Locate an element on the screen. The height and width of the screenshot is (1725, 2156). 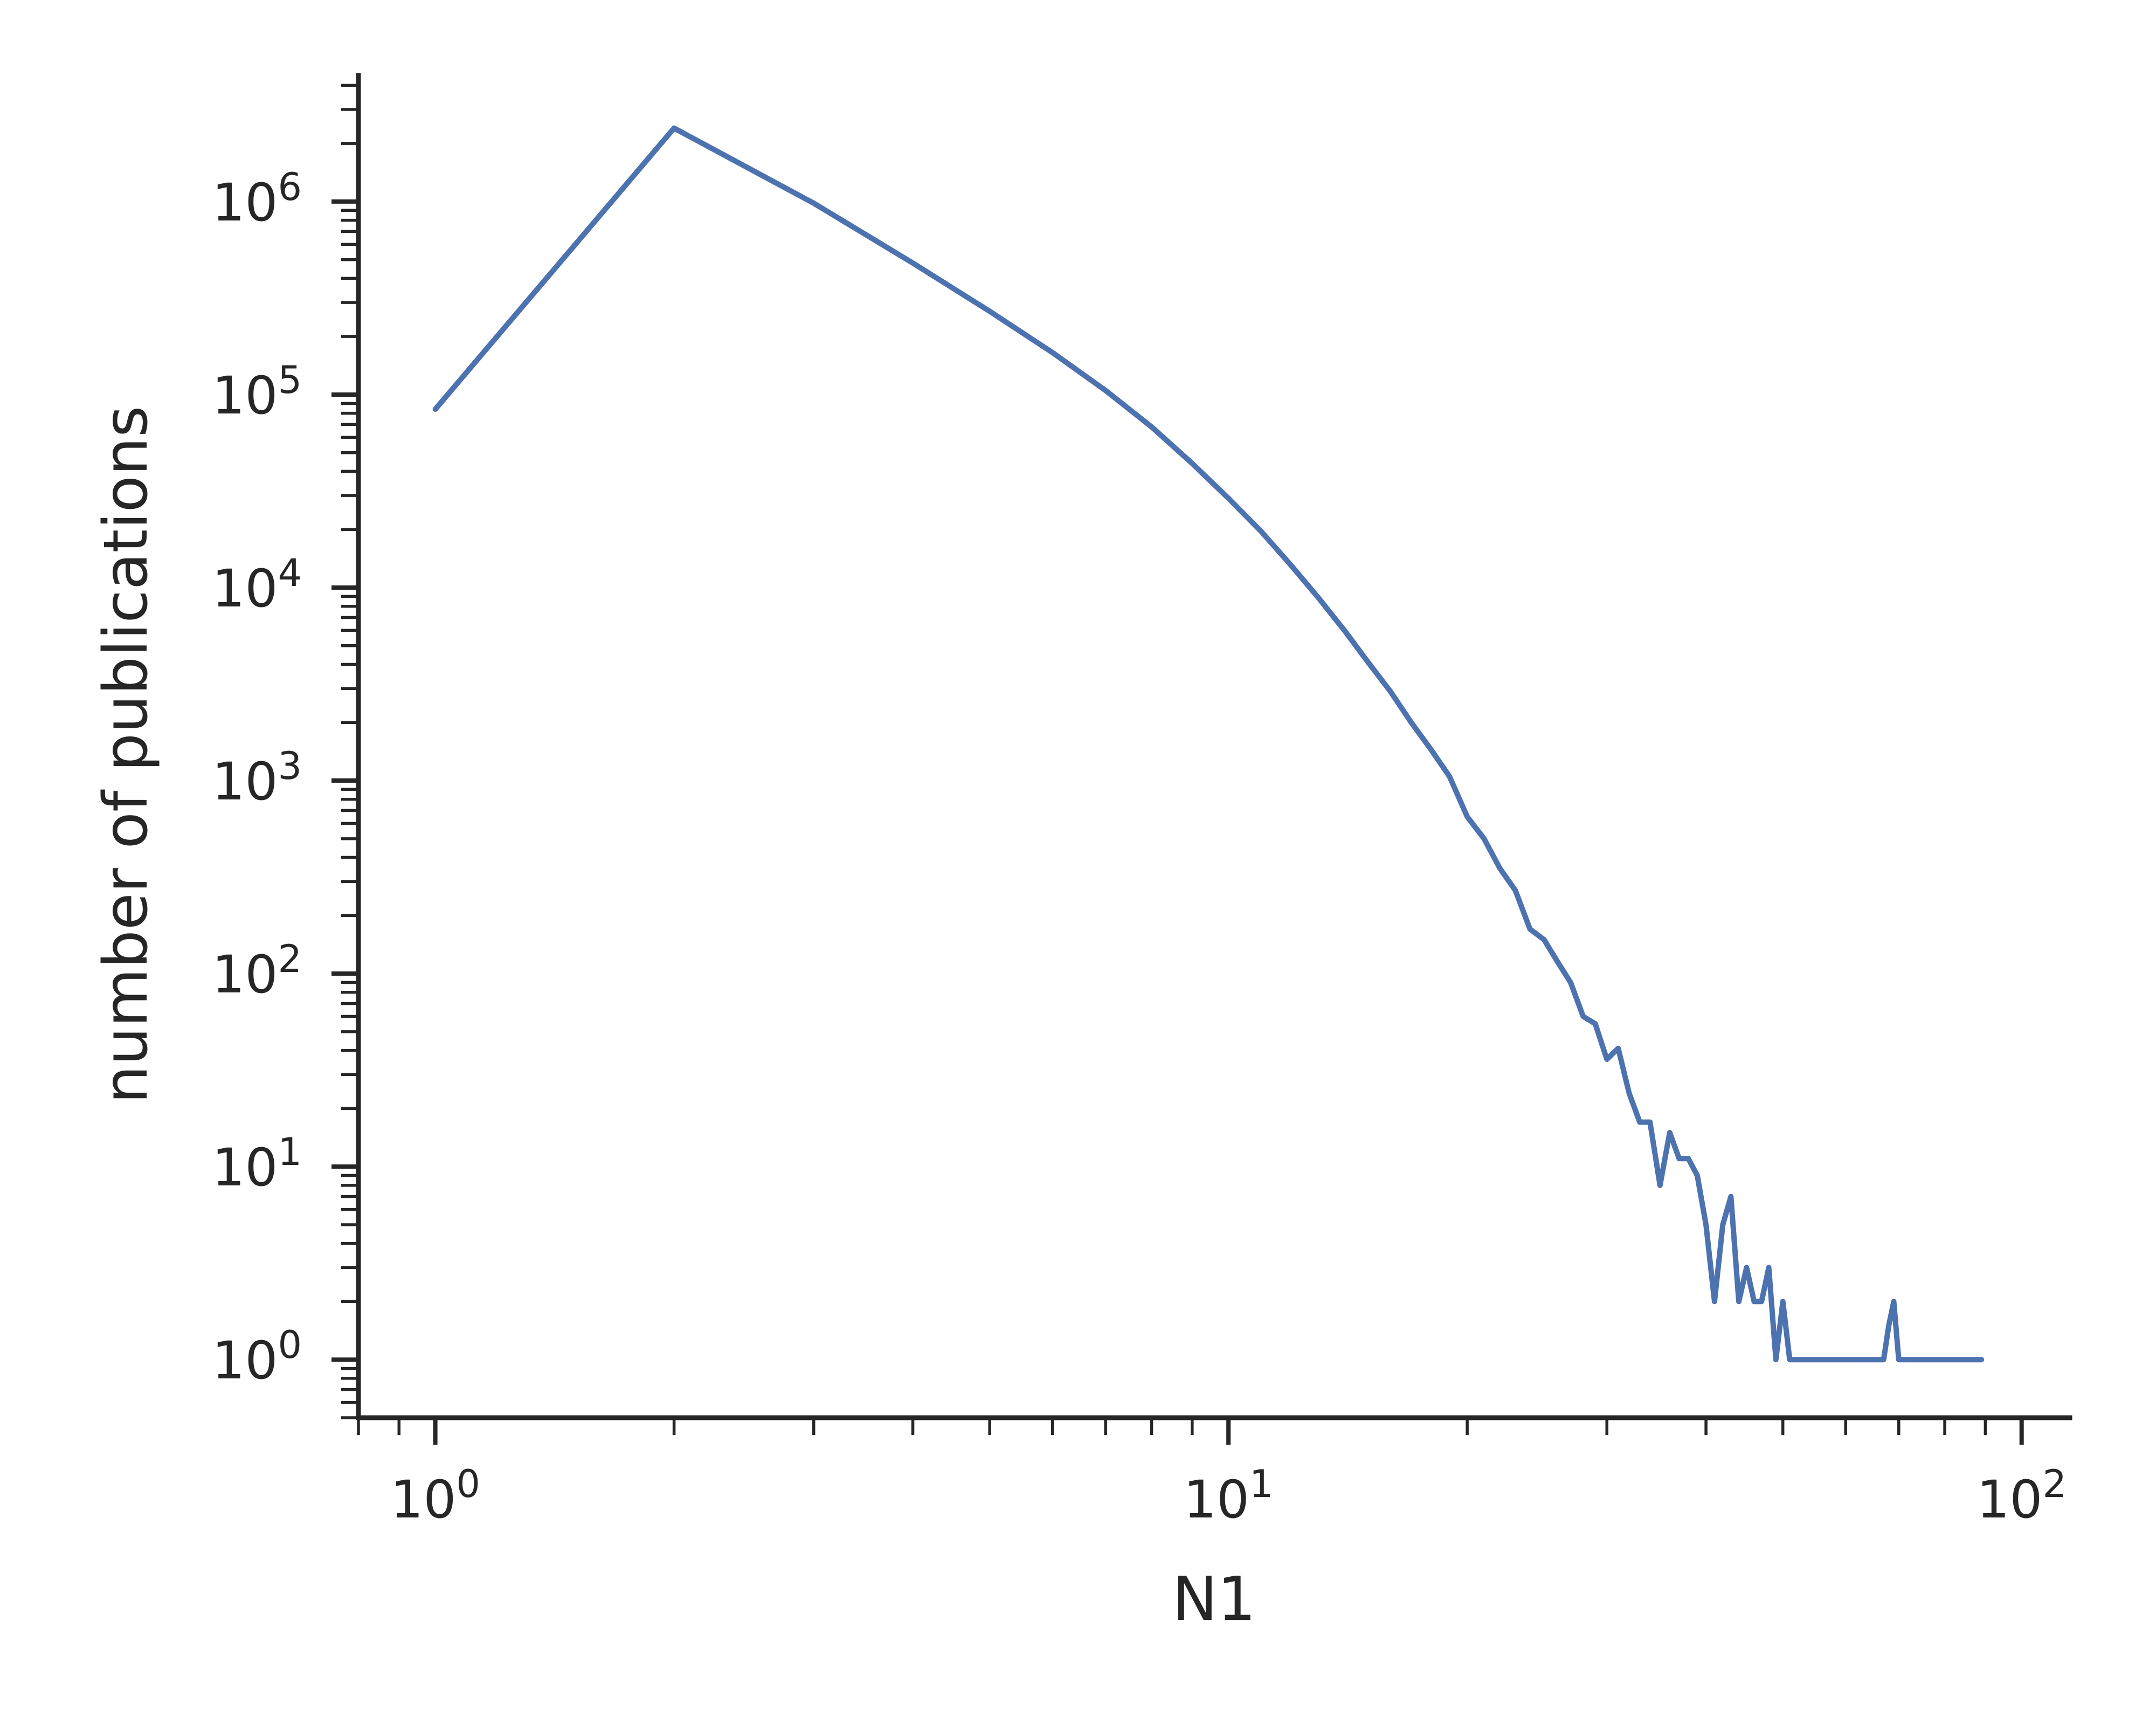
x-axis-ticks: 100 101 102 is located at coordinates (1212, 1474).